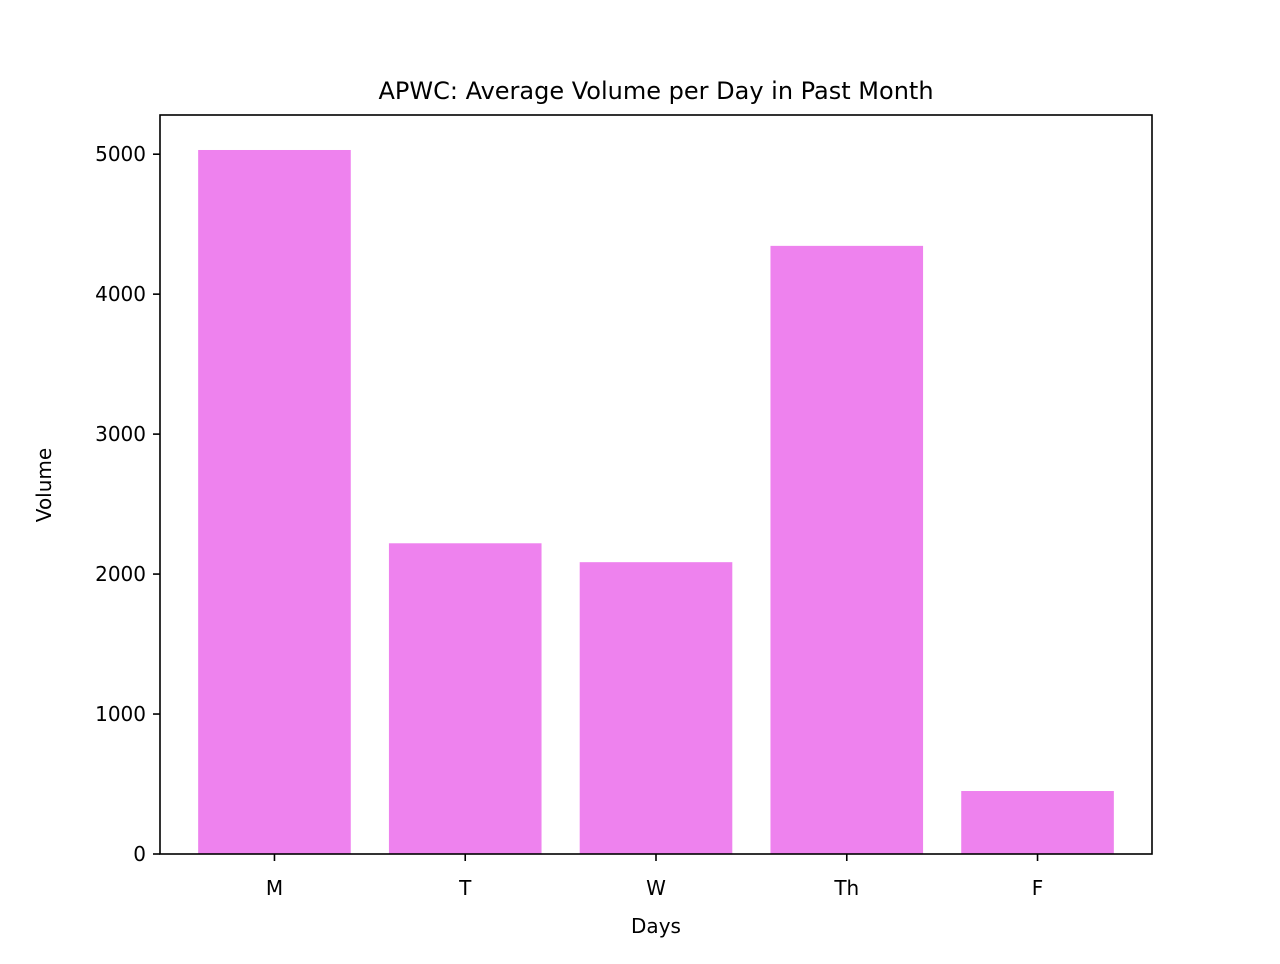 This screenshot has width=1280, height=964. What do you see at coordinates (465, 888) in the screenshot?
I see `x-tick-label: T` at bounding box center [465, 888].